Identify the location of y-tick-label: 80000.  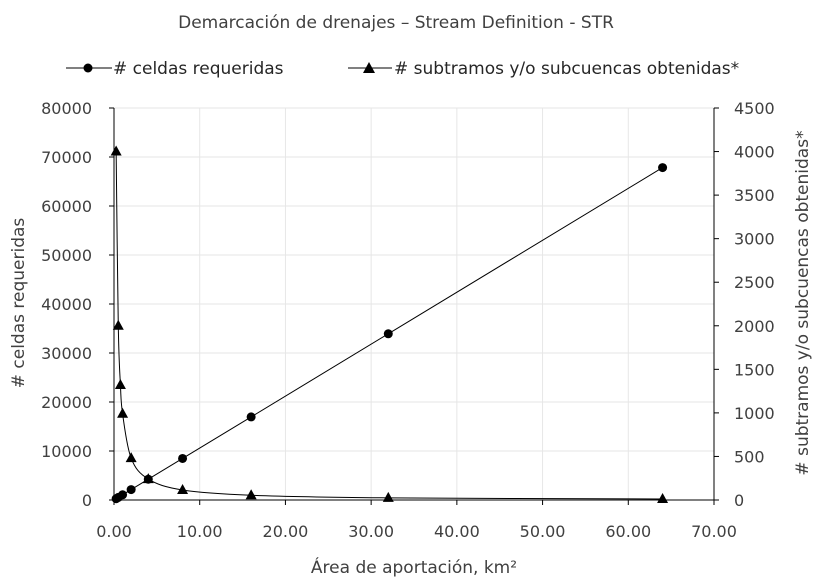
(66, 108).